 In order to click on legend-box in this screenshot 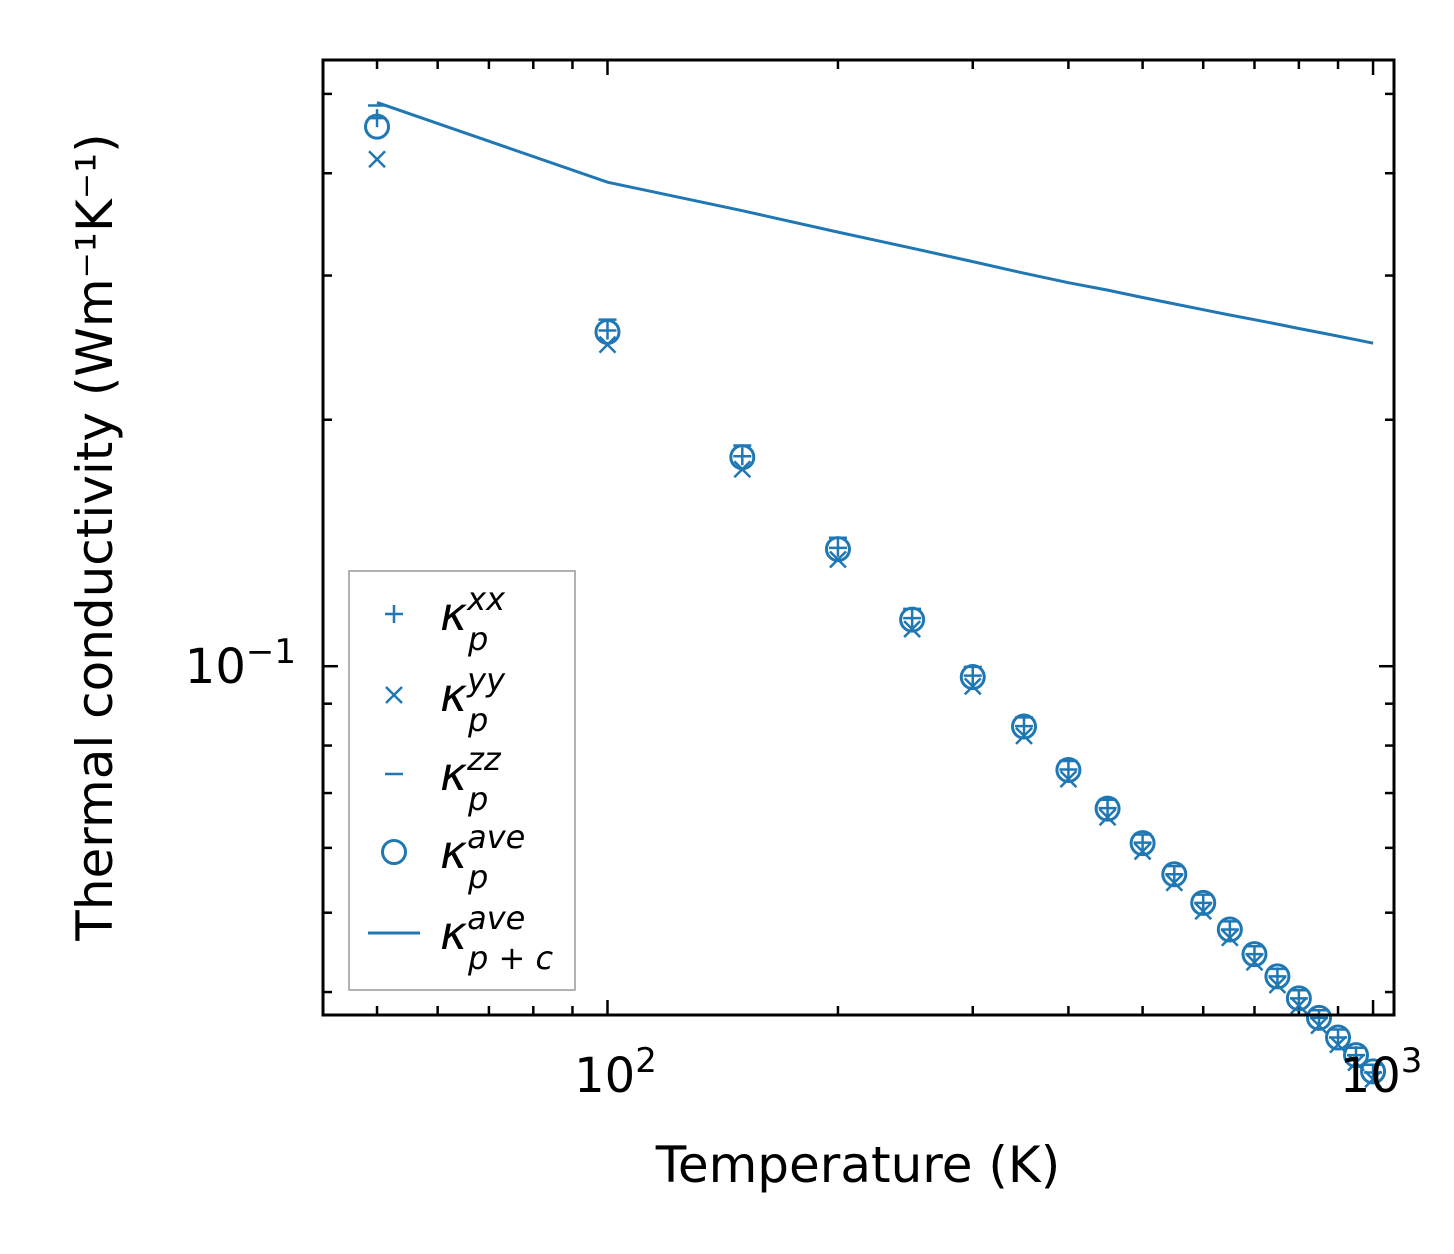, I will do `click(462, 780)`.